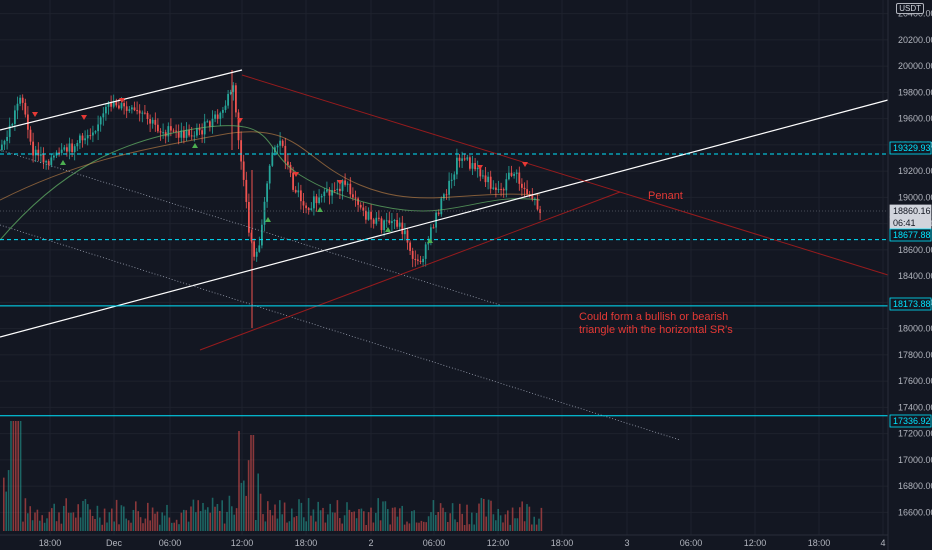 This screenshot has height=550, width=932. What do you see at coordinates (915, 171) in the screenshot?
I see `y-axis-tick-label: 19200.00` at bounding box center [915, 171].